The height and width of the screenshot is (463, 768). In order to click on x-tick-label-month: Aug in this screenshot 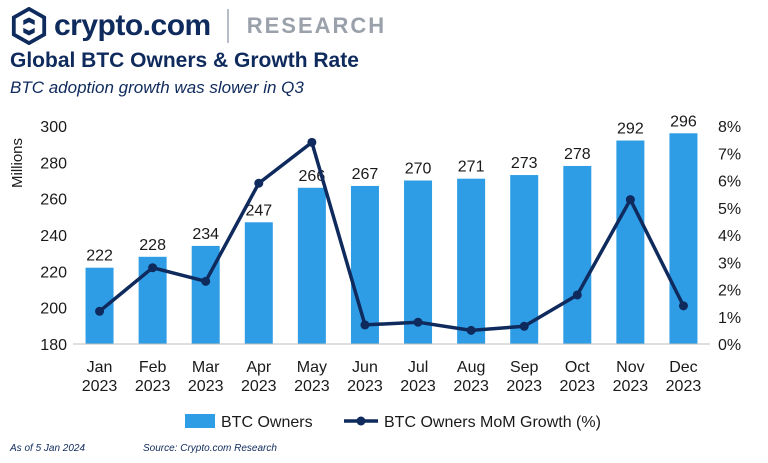, I will do `click(471, 367)`.